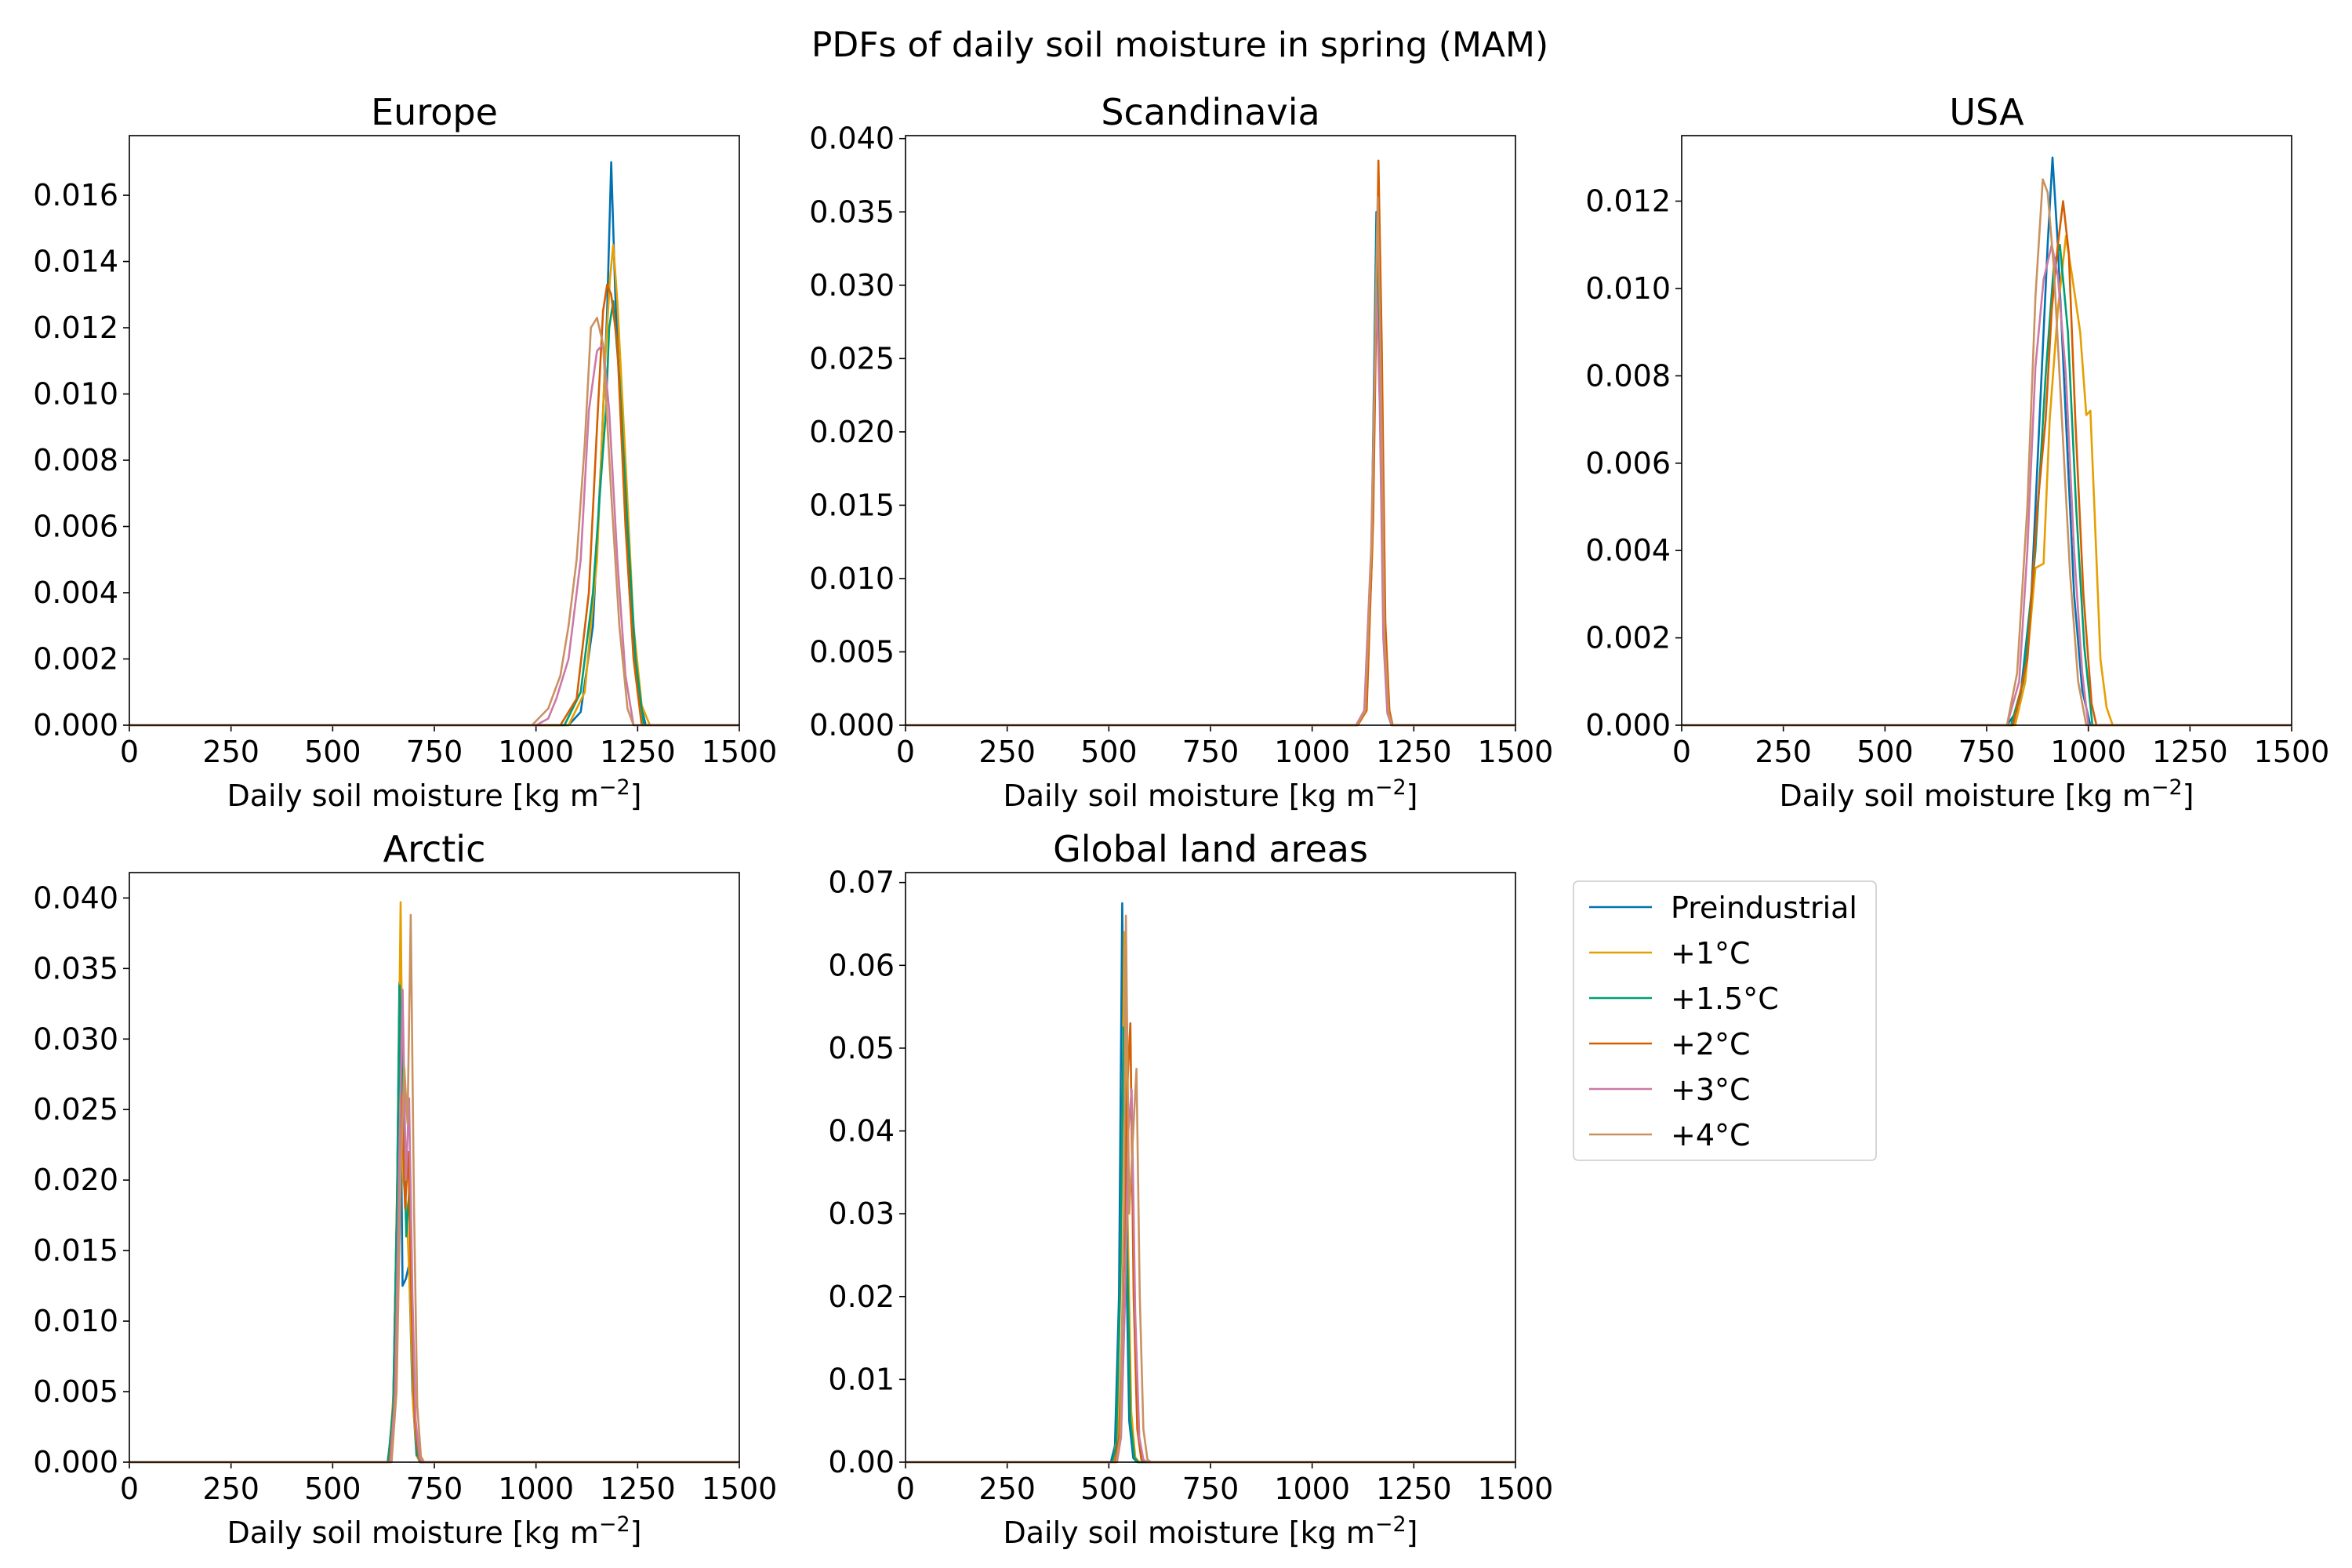 Image resolution: width=2352 pixels, height=1568 pixels. I want to click on y-tick-label: 0.00, so click(861, 1462).